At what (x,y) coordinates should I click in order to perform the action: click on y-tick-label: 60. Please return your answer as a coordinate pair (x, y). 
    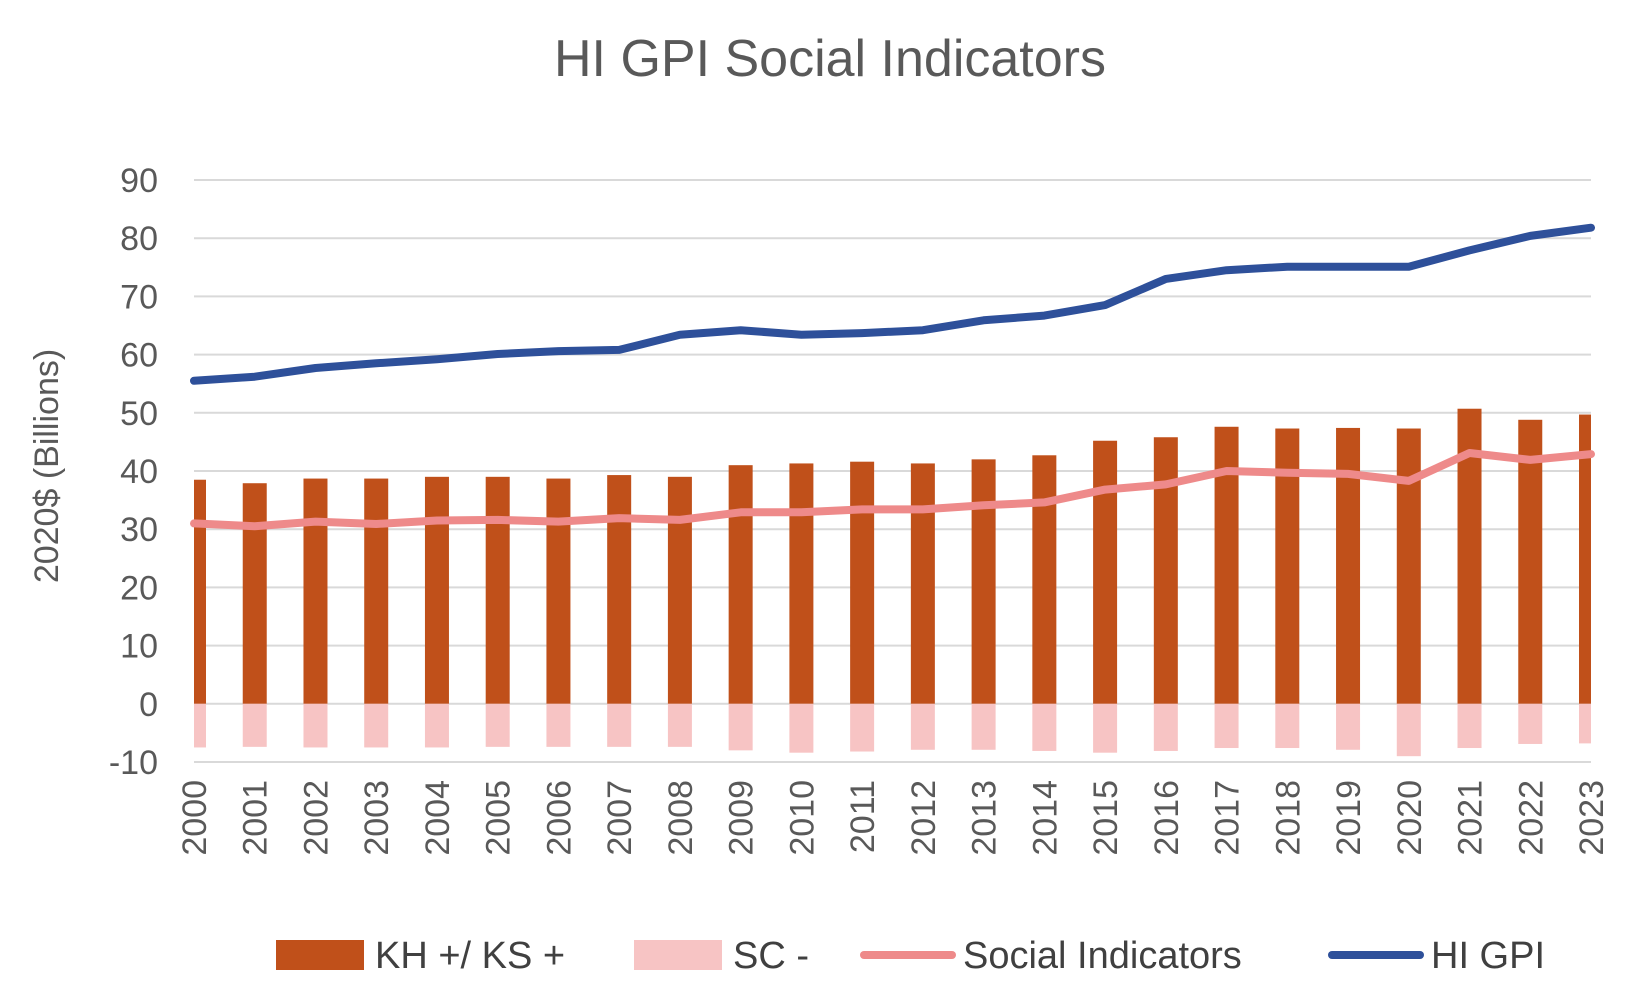
    Looking at the image, I should click on (139, 356).